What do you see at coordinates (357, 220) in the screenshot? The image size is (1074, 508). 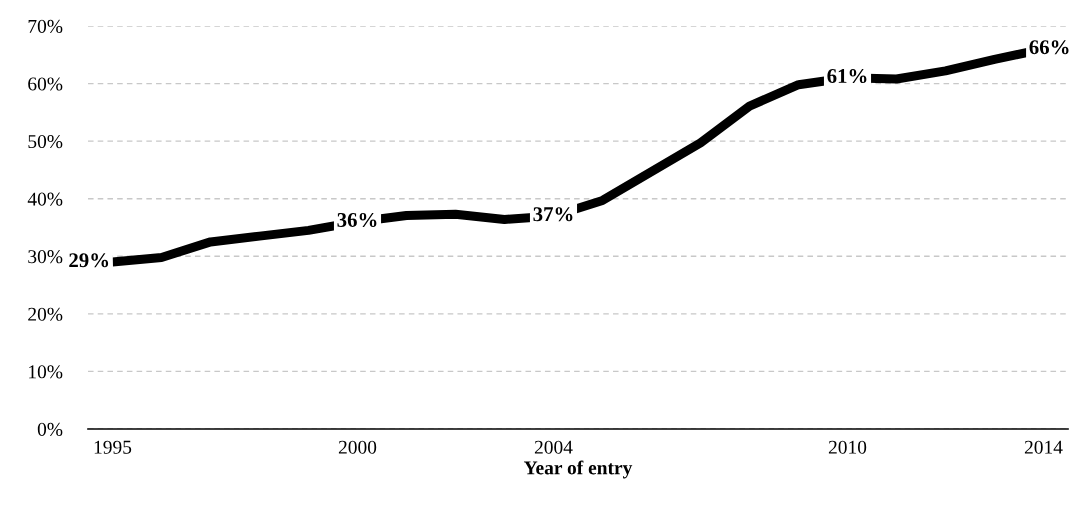 I see `data-label: 36%` at bounding box center [357, 220].